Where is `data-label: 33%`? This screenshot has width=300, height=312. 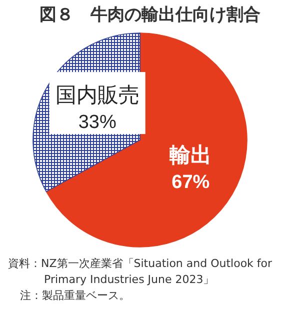
data-label: 33% is located at coordinates (97, 123).